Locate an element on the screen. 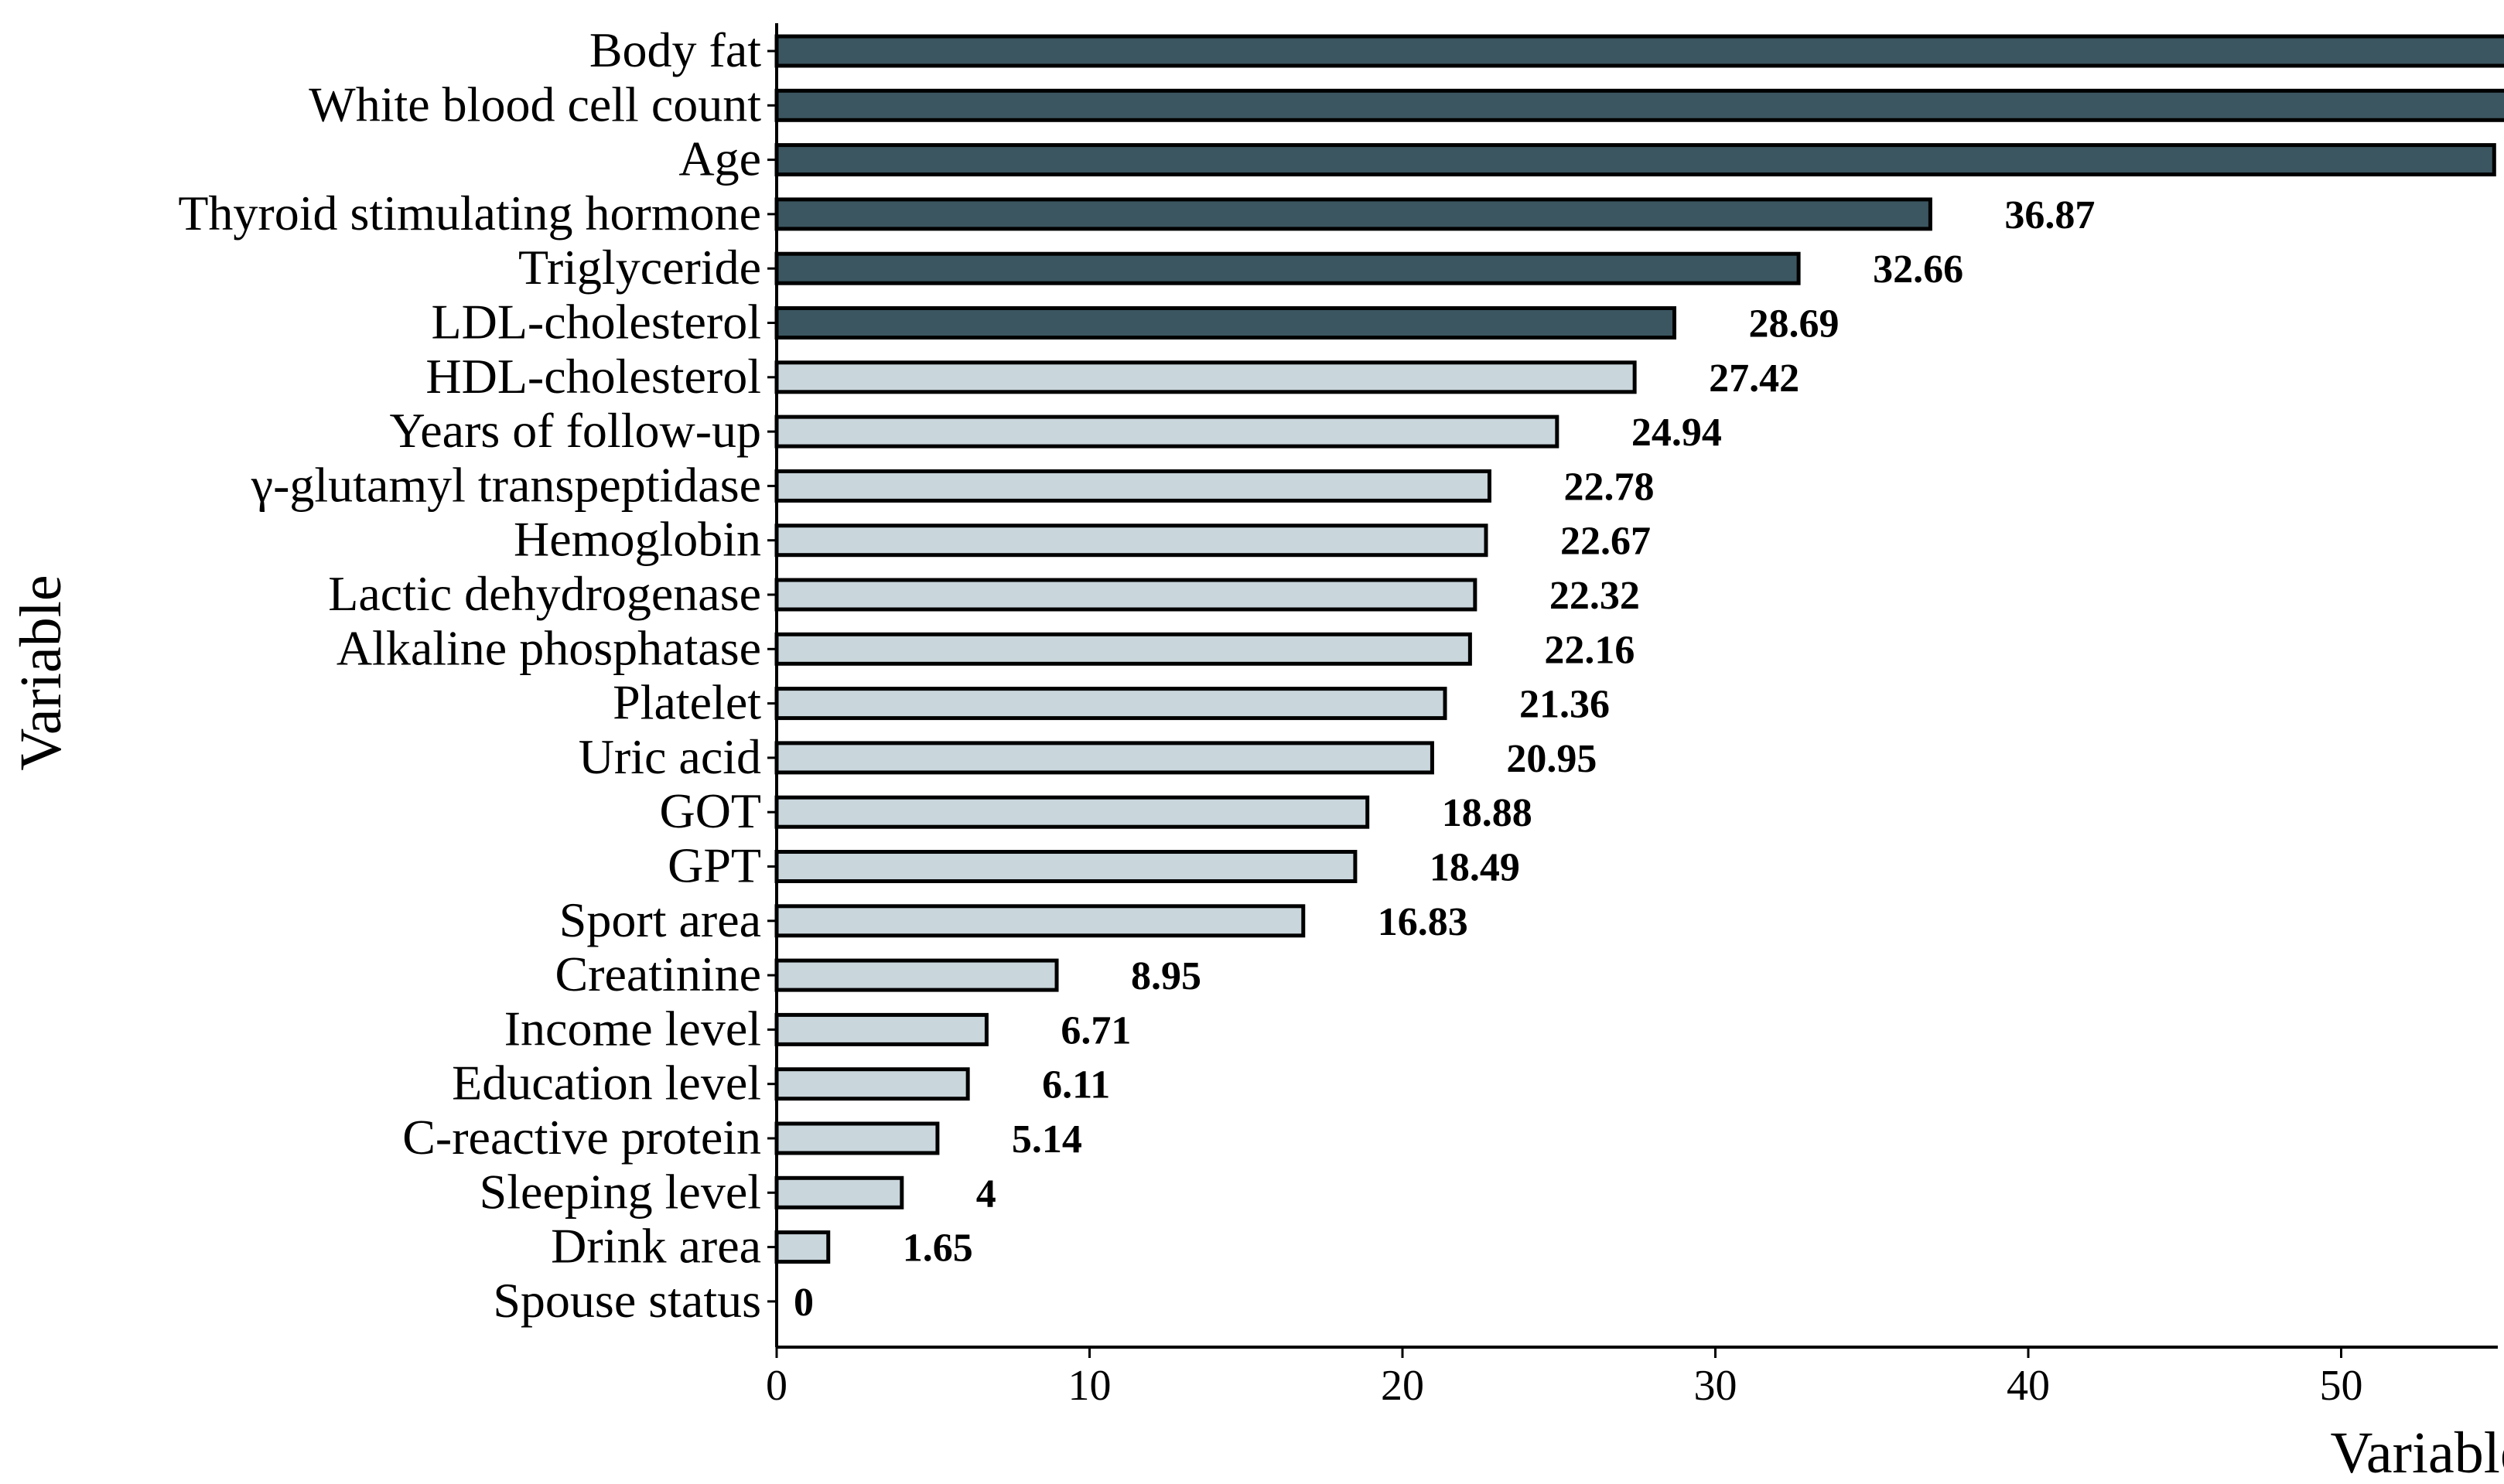 This screenshot has height=1484, width=2504. category-label: LDL-cholesterol is located at coordinates (597, 322).